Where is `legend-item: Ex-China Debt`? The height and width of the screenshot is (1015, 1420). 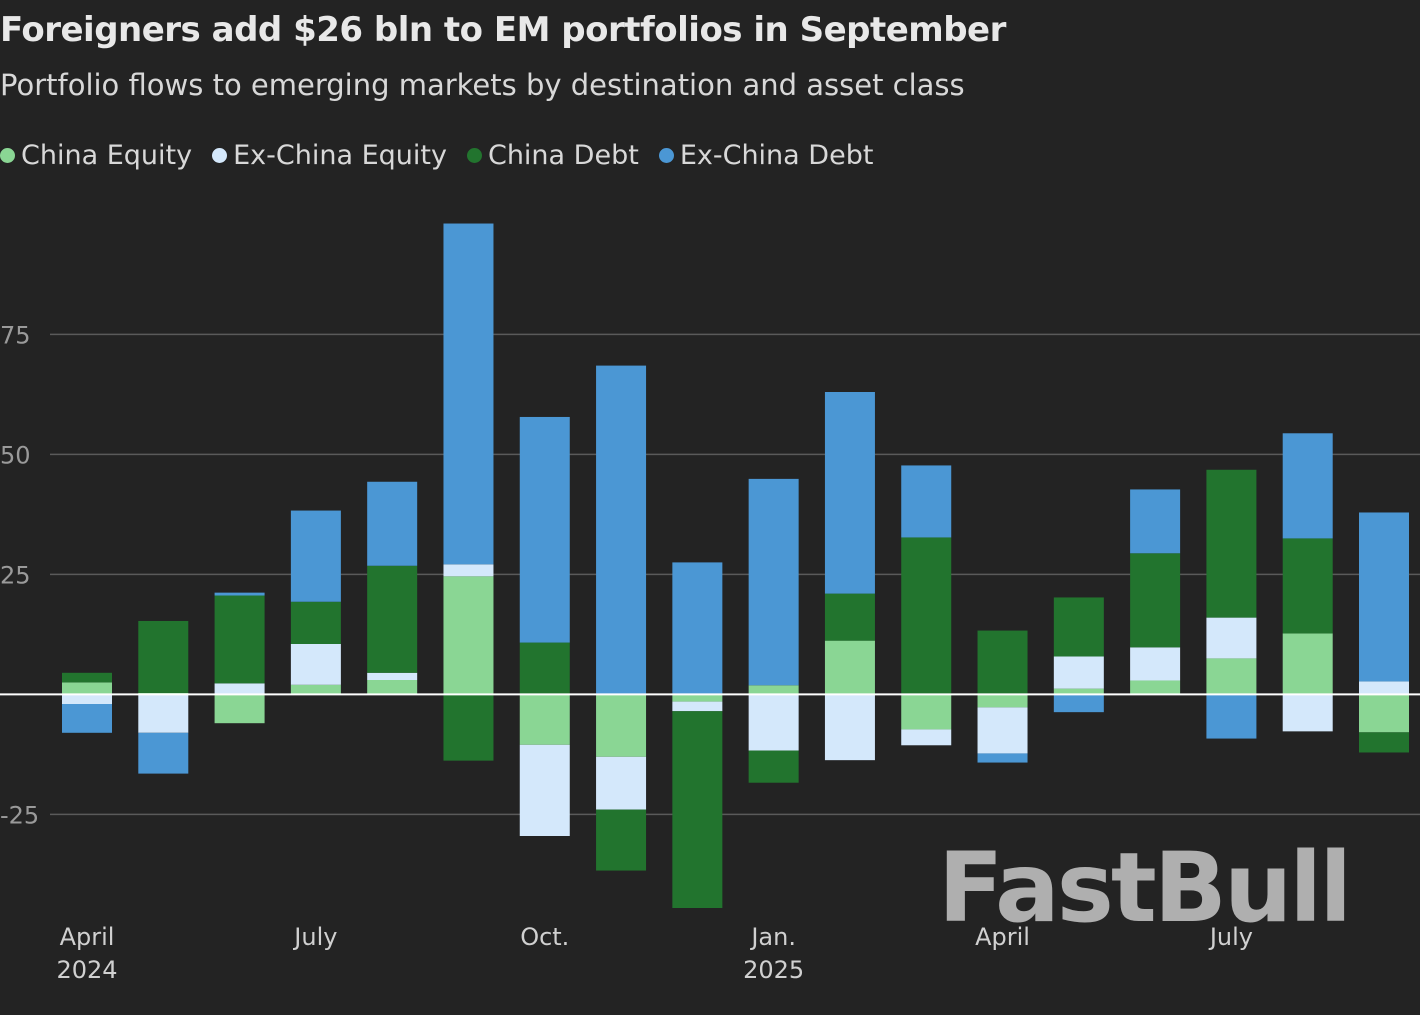 legend-item: Ex-China Debt is located at coordinates (766, 155).